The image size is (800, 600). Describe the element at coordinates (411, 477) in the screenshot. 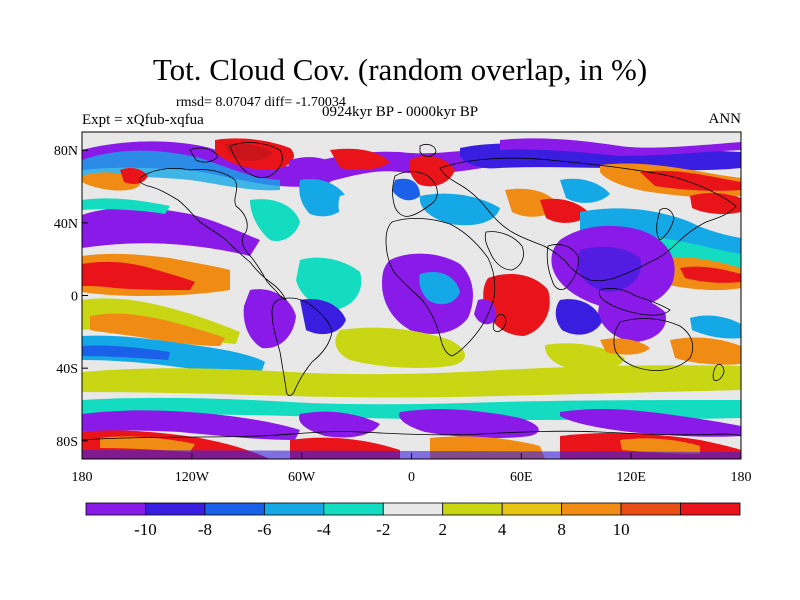

I see `lon-tick-label: 0` at that location.